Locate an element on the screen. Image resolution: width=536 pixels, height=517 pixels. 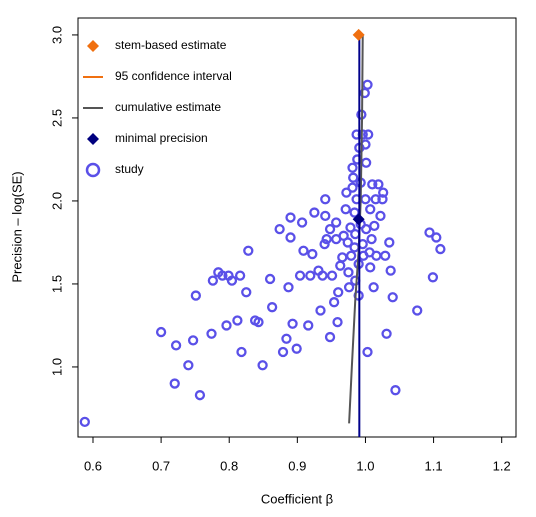
y-tick-label: 1.0 is located at coordinates (56, 367).